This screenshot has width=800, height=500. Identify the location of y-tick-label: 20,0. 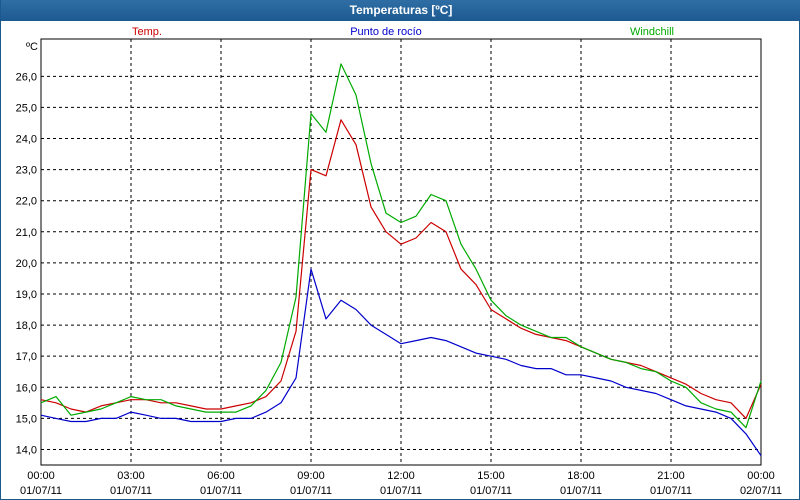
(26, 264).